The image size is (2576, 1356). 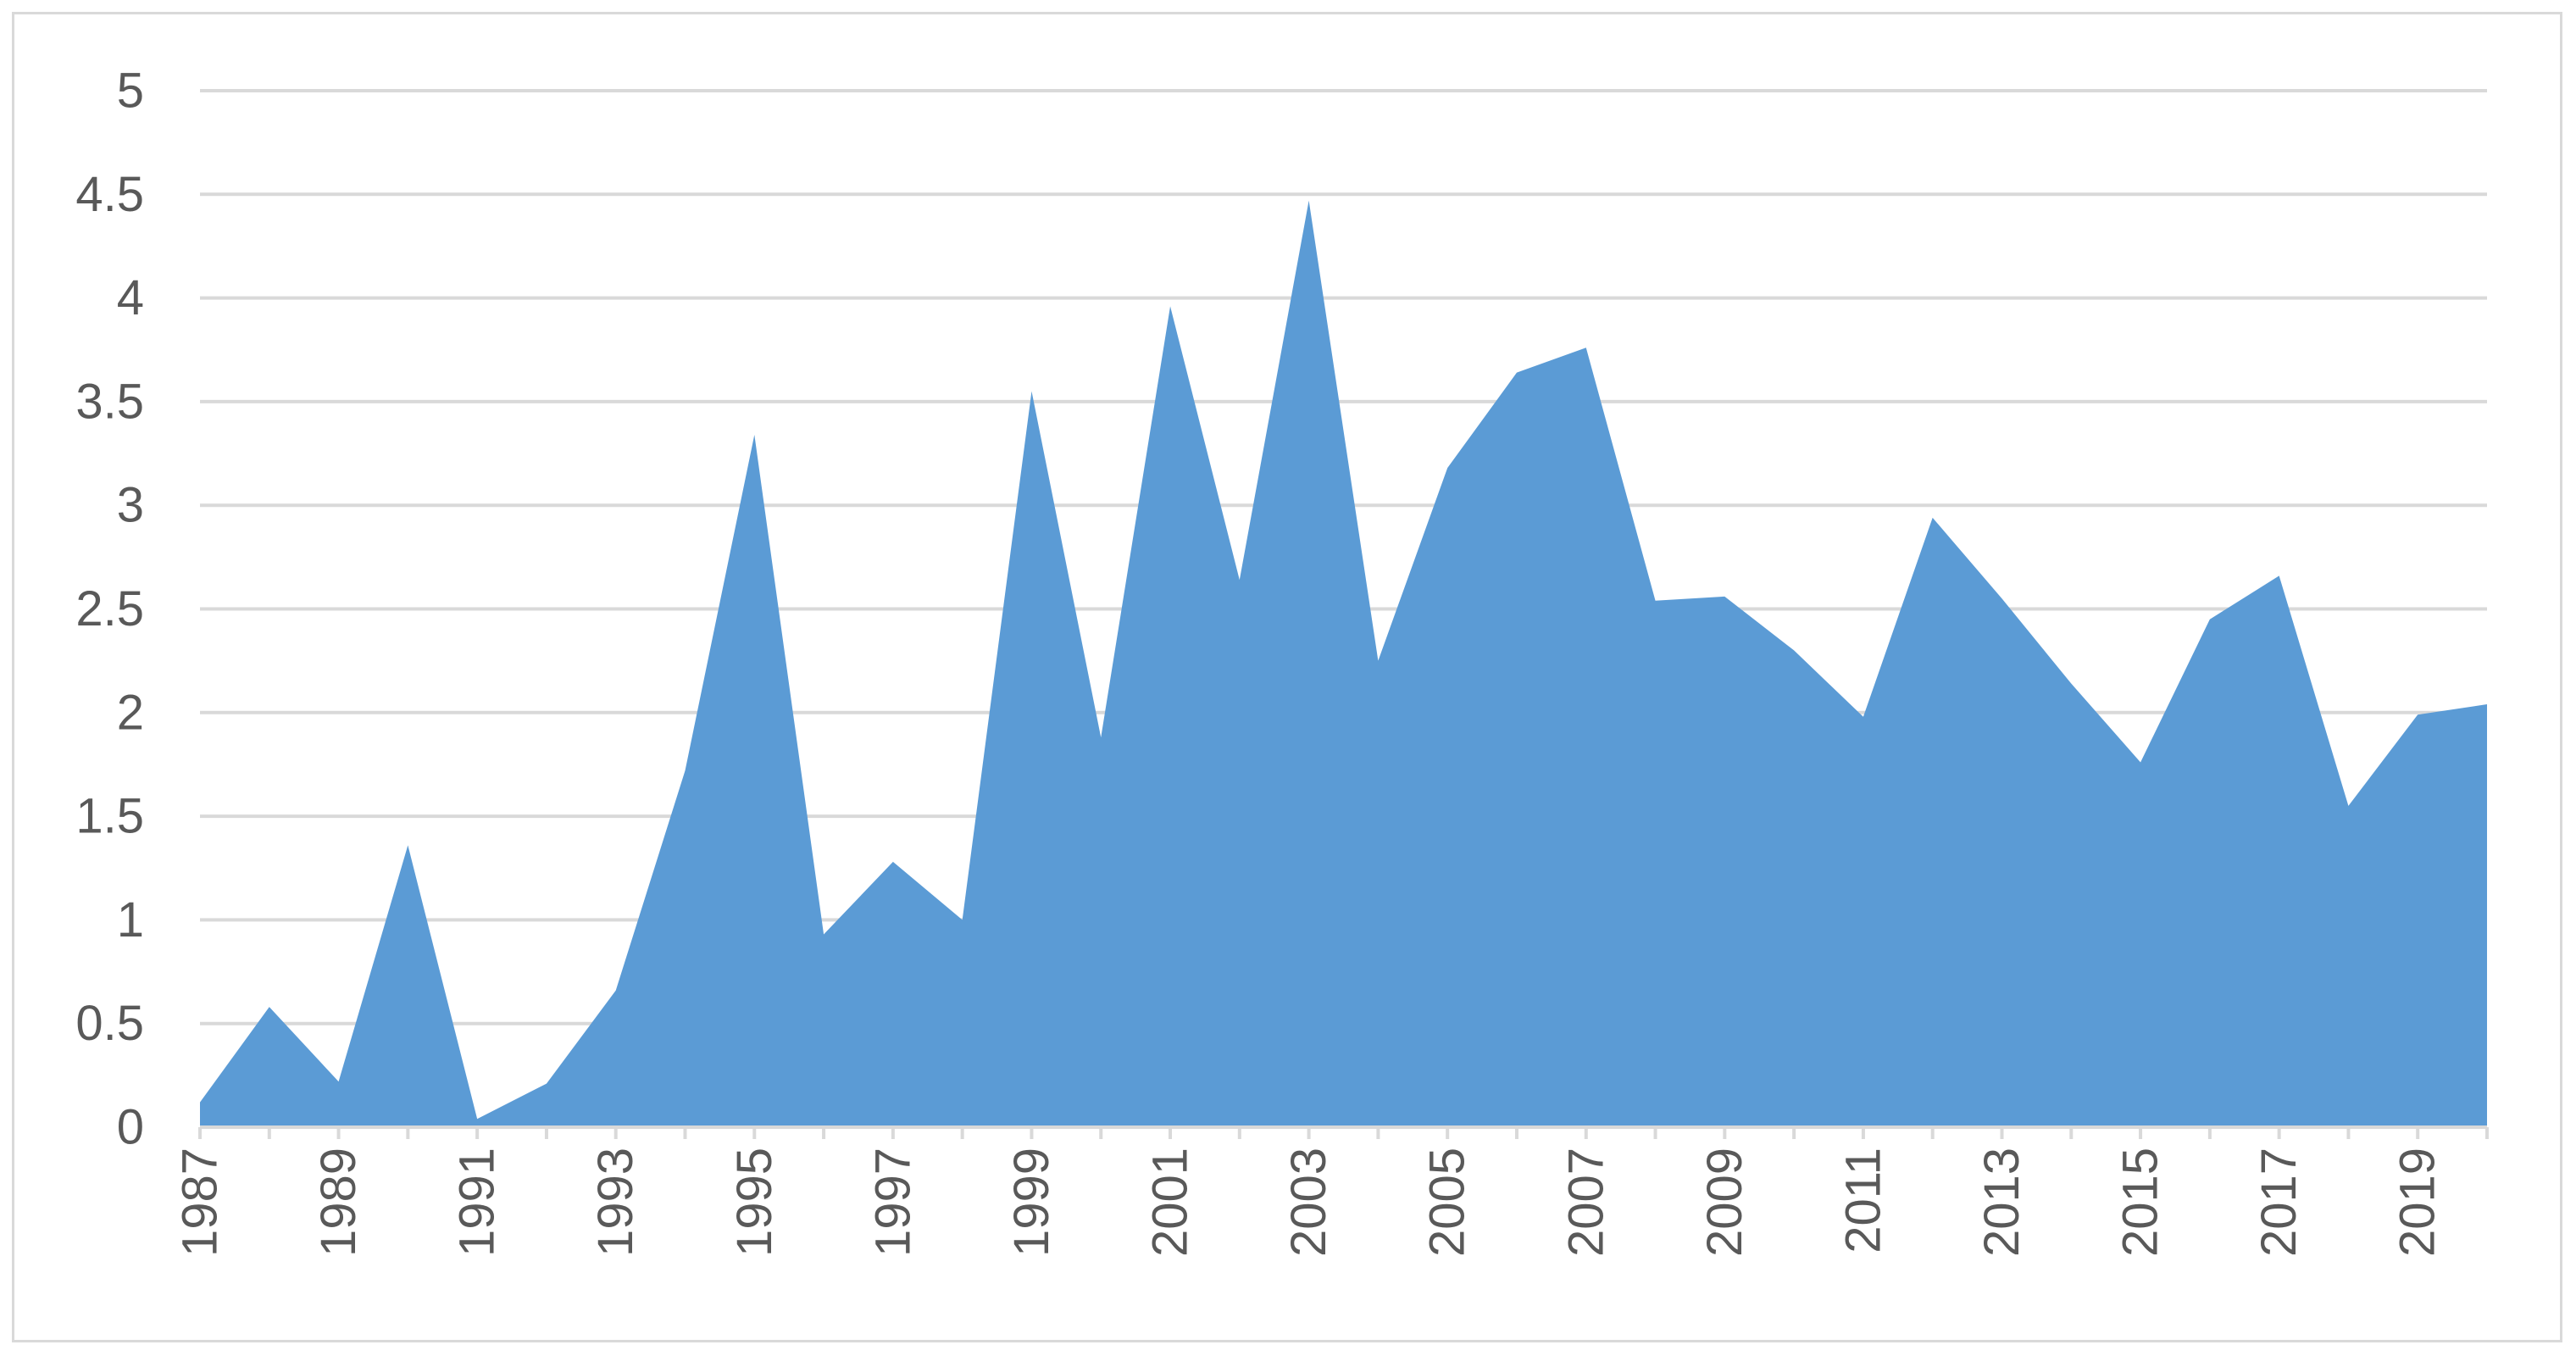 I want to click on y-tick-label: 2, so click(x=130, y=712).